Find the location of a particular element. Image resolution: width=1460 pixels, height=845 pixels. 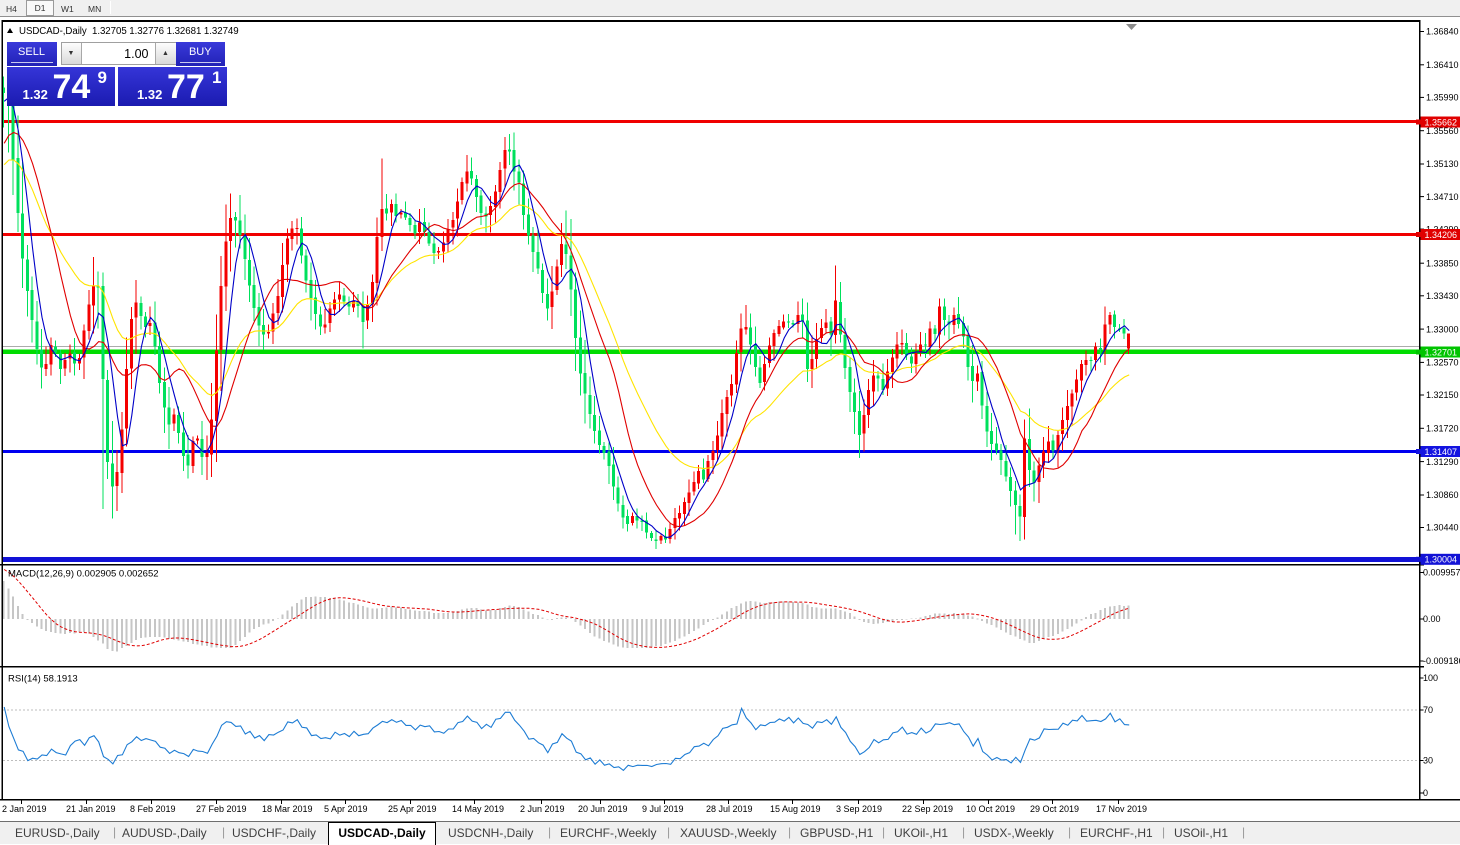

svg-text: 0.00 is located at coordinates (1432, 619).